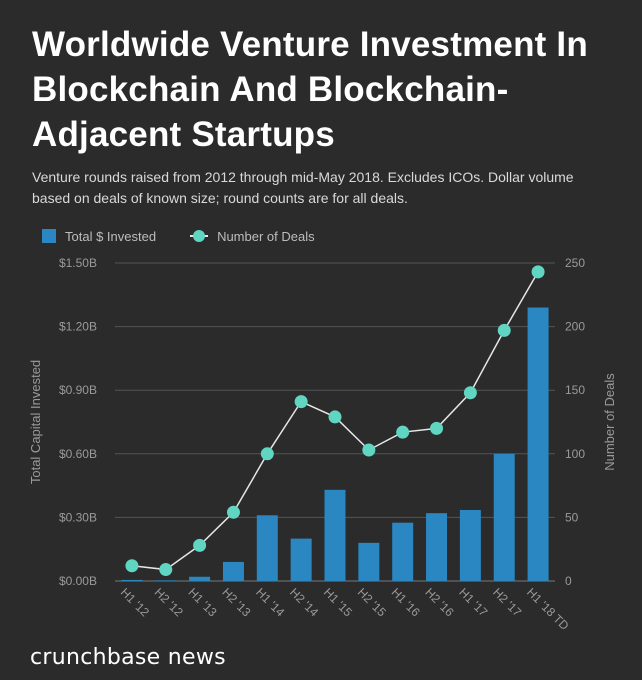 Image resolution: width=642 pixels, height=680 pixels. I want to click on y2-axis-title: Number of Deals, so click(609, 422).